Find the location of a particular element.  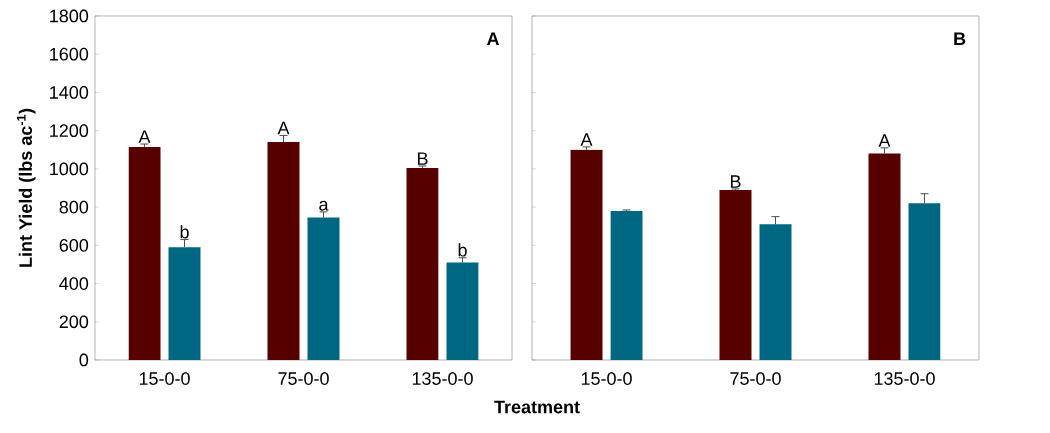

y-tick-label: 1000 is located at coordinates (69, 169).